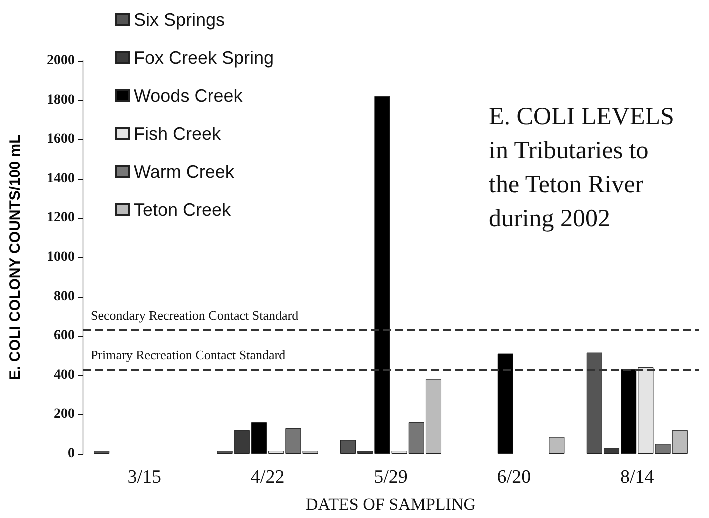  Describe the element at coordinates (64, 414) in the screenshot. I see `y-tick-label: 200` at that location.